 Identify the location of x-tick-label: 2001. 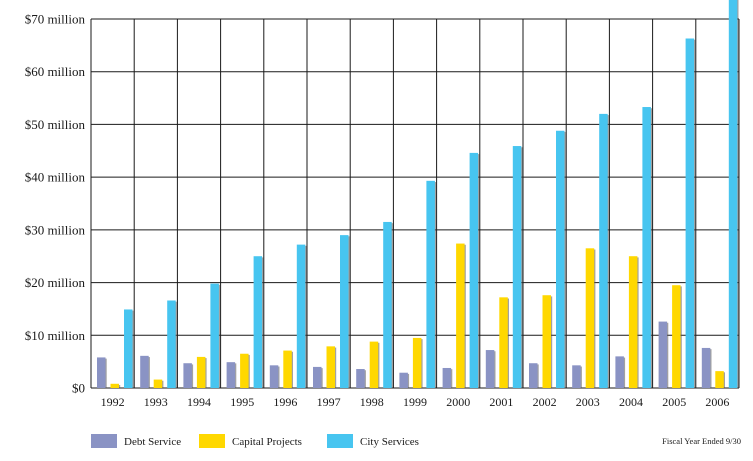
(501, 402).